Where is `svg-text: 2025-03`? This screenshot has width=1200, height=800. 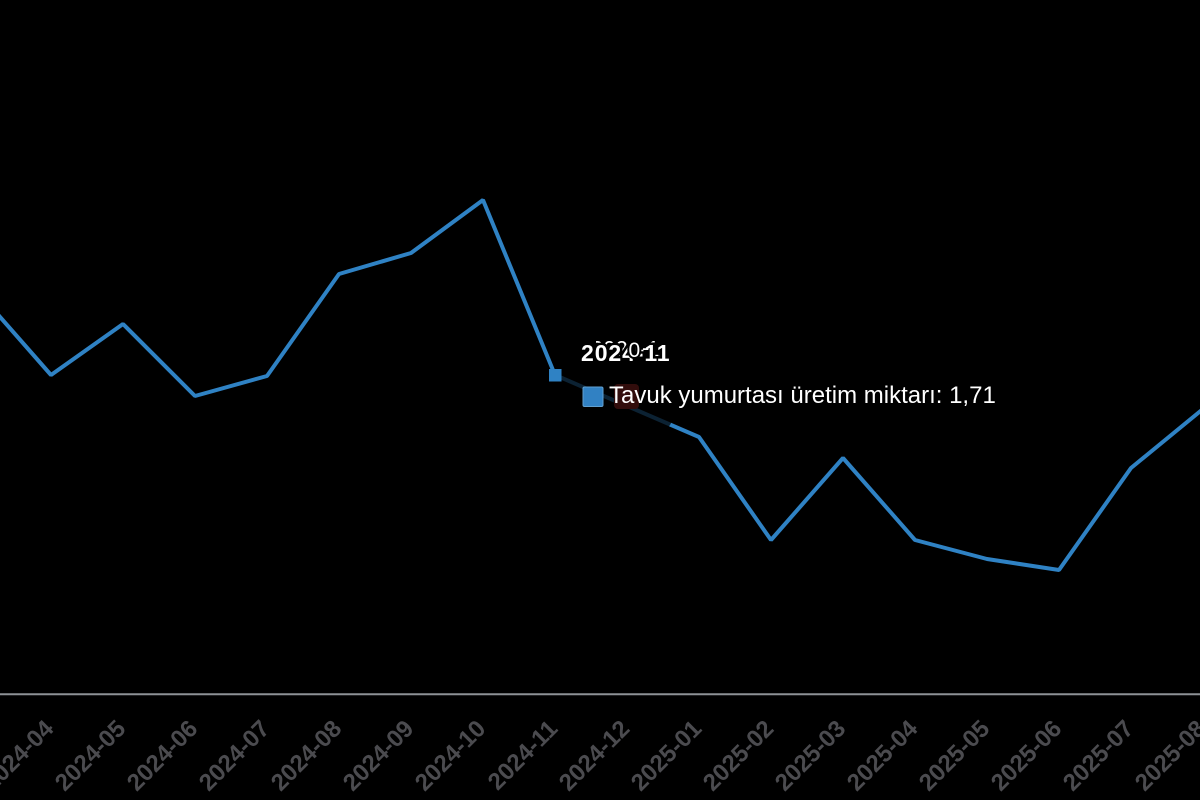
svg-text: 2025-03 is located at coordinates (810, 755).